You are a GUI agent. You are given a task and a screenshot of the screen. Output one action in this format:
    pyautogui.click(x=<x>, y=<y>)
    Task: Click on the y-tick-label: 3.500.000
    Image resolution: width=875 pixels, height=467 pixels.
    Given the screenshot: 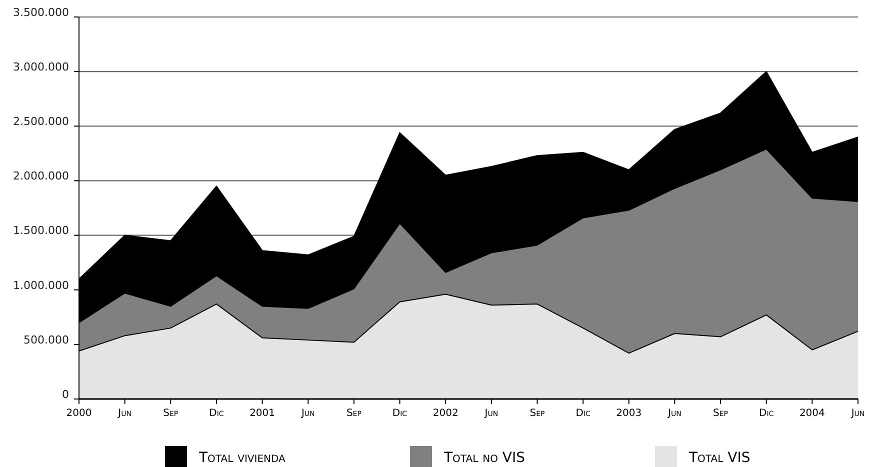 What is the action you would take?
    pyautogui.click(x=41, y=12)
    